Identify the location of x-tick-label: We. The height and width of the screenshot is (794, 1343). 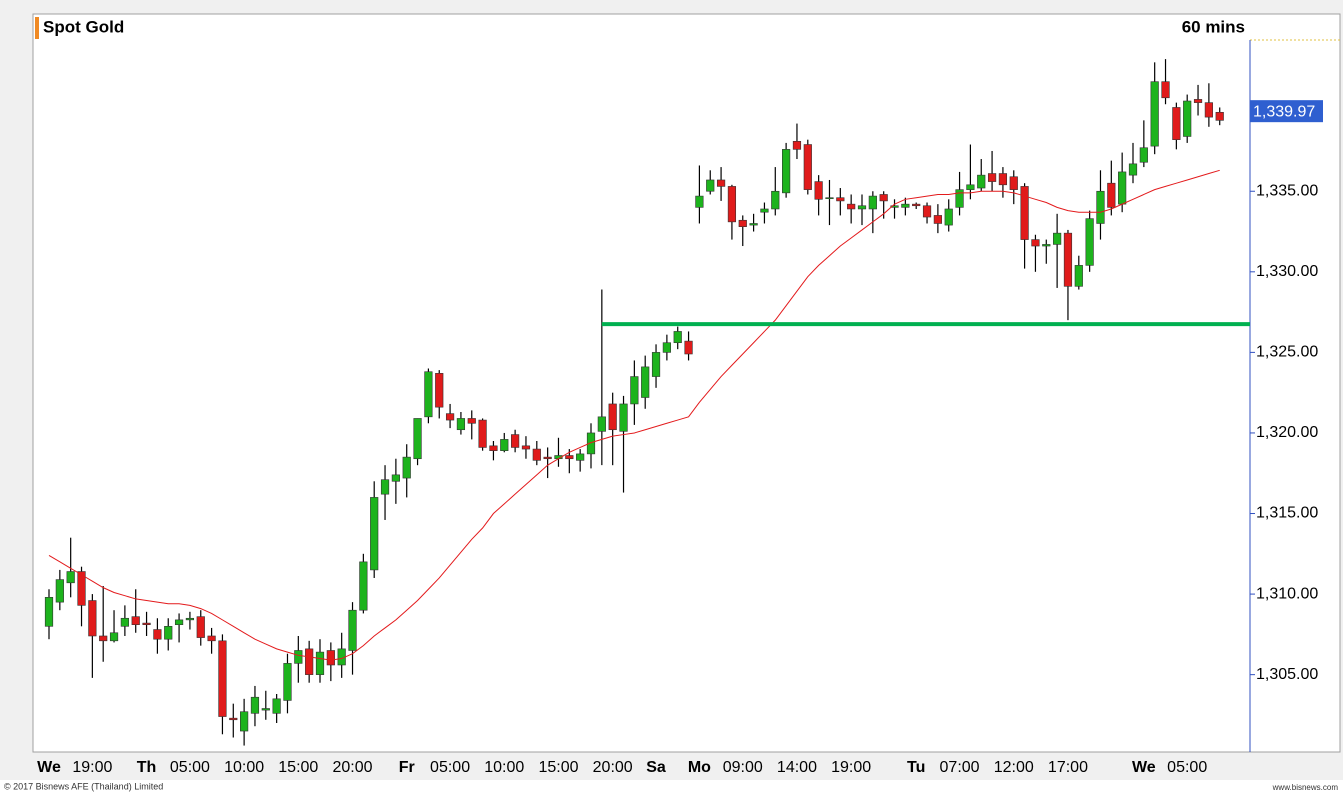
(49, 767).